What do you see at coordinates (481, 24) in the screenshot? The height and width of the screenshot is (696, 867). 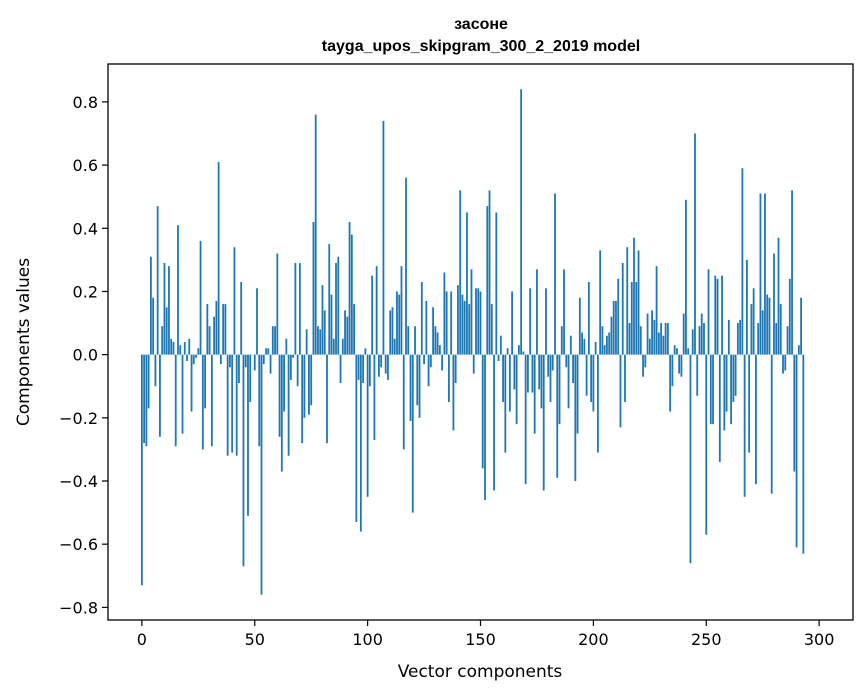 I see `chart-title: засоне` at bounding box center [481, 24].